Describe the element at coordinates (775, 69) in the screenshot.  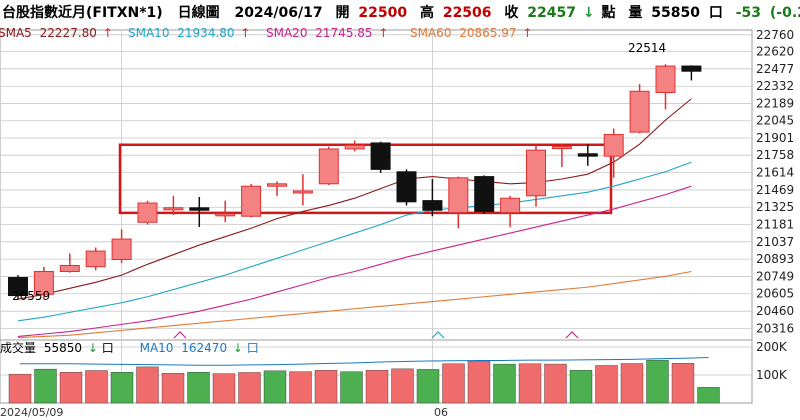
I see `y-tick-label: 22477` at that location.